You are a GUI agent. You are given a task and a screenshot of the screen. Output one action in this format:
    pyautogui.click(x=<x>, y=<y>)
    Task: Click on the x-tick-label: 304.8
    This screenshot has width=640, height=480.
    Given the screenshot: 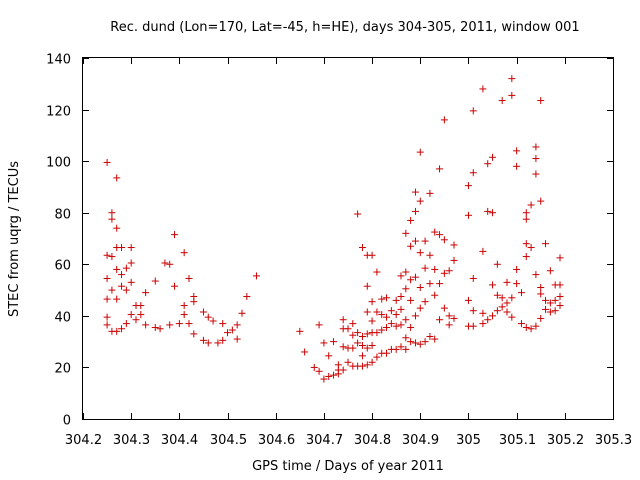 What is the action you would take?
    pyautogui.click(x=372, y=440)
    